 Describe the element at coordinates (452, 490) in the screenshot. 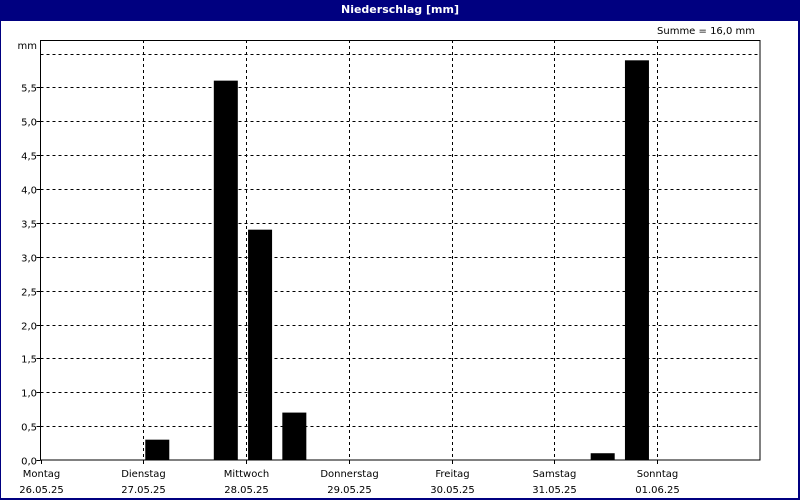

I see `x-date-label: 30.05.25` at that location.